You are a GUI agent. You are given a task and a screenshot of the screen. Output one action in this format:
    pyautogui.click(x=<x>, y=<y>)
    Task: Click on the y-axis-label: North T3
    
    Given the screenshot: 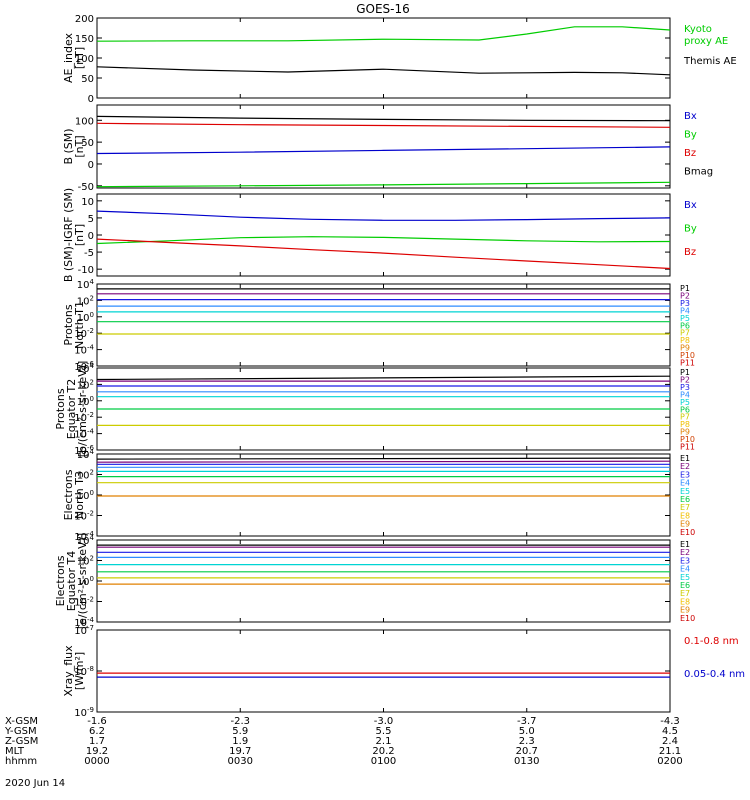 What is the action you would take?
    pyautogui.click(x=79, y=495)
    